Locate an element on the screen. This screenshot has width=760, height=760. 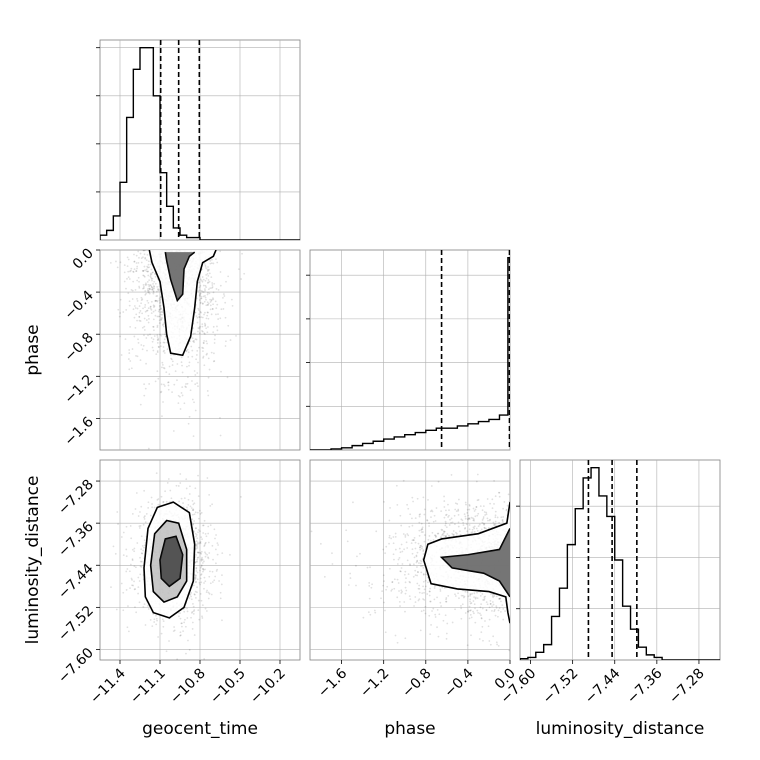
ytick-label: −7.44 is located at coordinates (76, 582).